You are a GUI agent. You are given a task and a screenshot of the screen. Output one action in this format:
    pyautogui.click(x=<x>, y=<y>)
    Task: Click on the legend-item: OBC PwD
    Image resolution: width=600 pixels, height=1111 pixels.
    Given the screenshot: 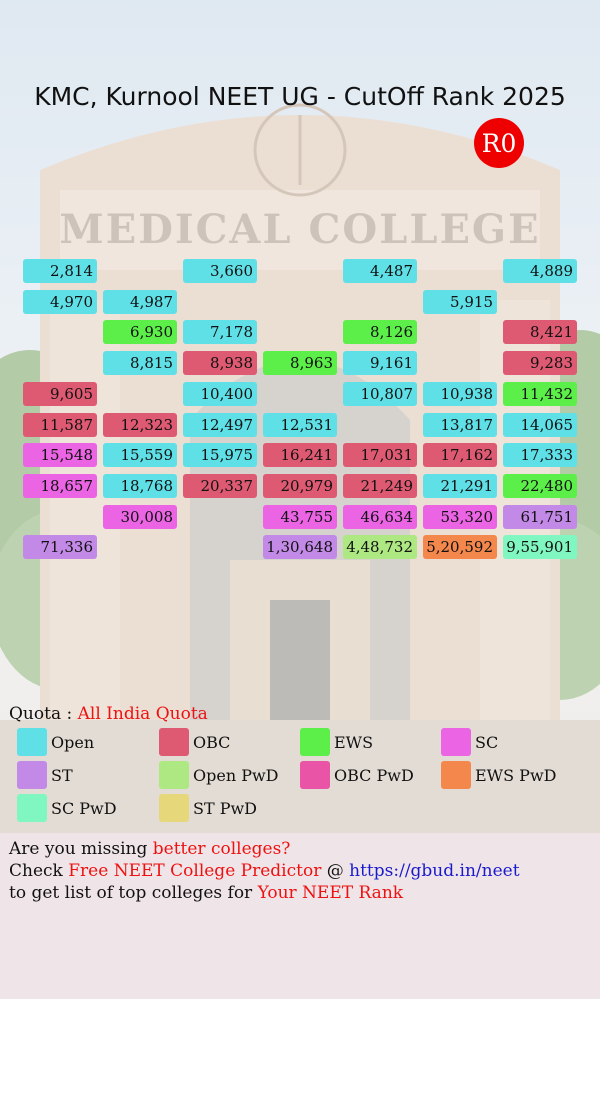 What is the action you would take?
    pyautogui.click(x=357, y=775)
    